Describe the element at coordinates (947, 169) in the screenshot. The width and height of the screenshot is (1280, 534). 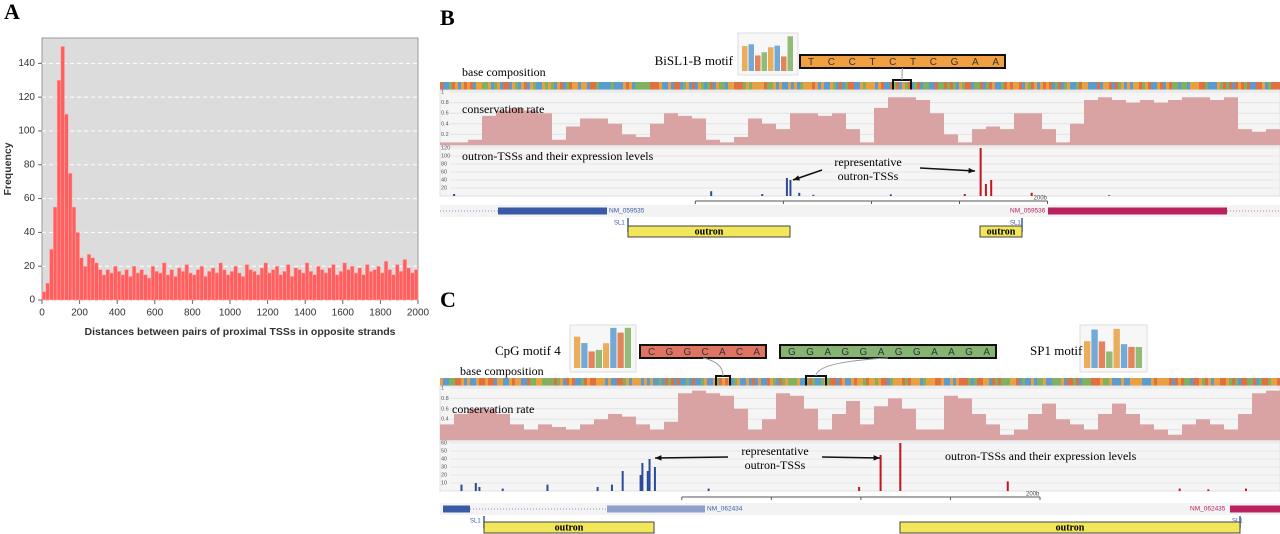
I see `arrow` at that location.